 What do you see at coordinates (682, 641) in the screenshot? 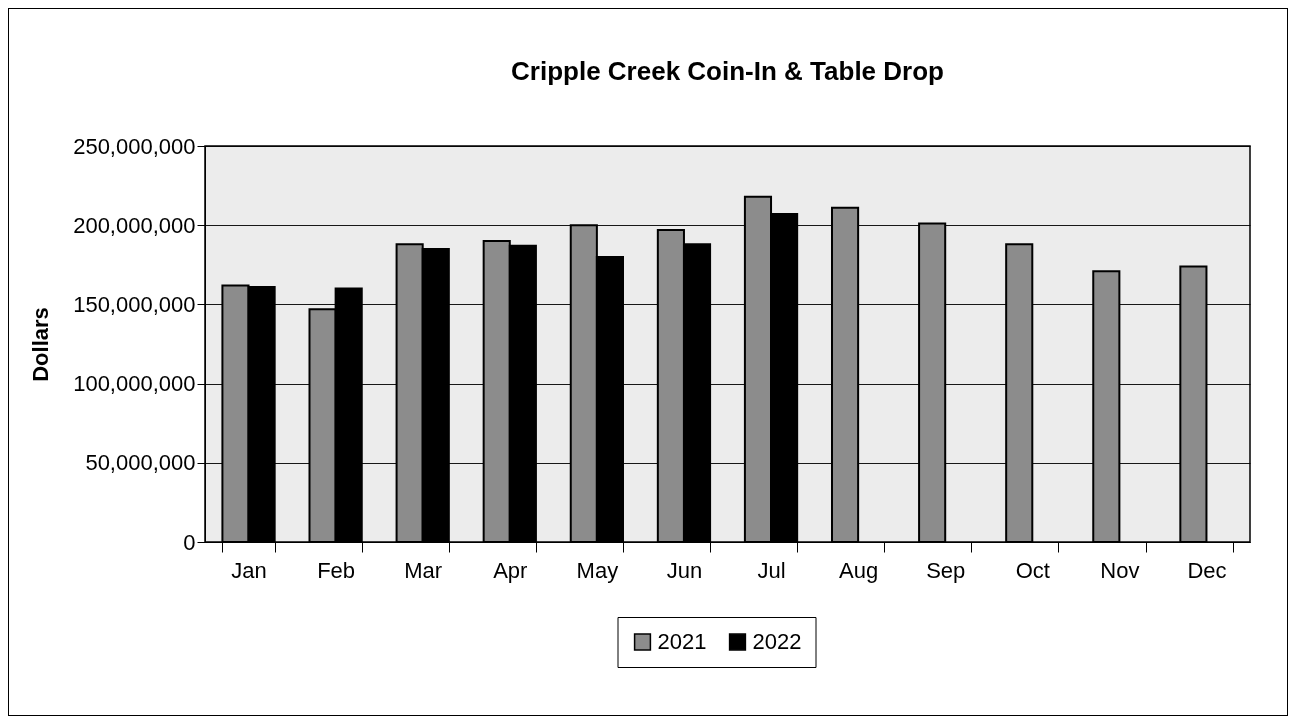
I see `legend-label: 2021` at bounding box center [682, 641].